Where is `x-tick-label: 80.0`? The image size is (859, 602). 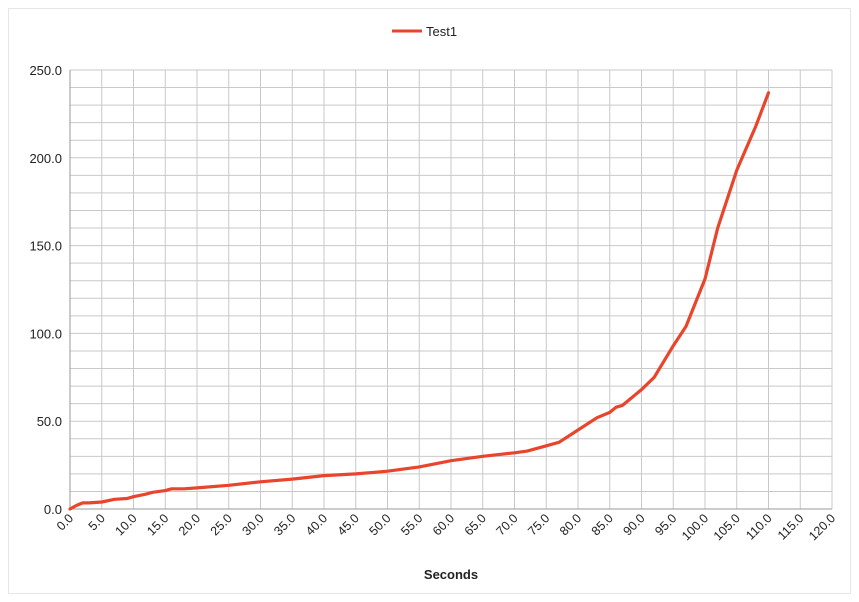
x-tick-label: 80.0 is located at coordinates (570, 524).